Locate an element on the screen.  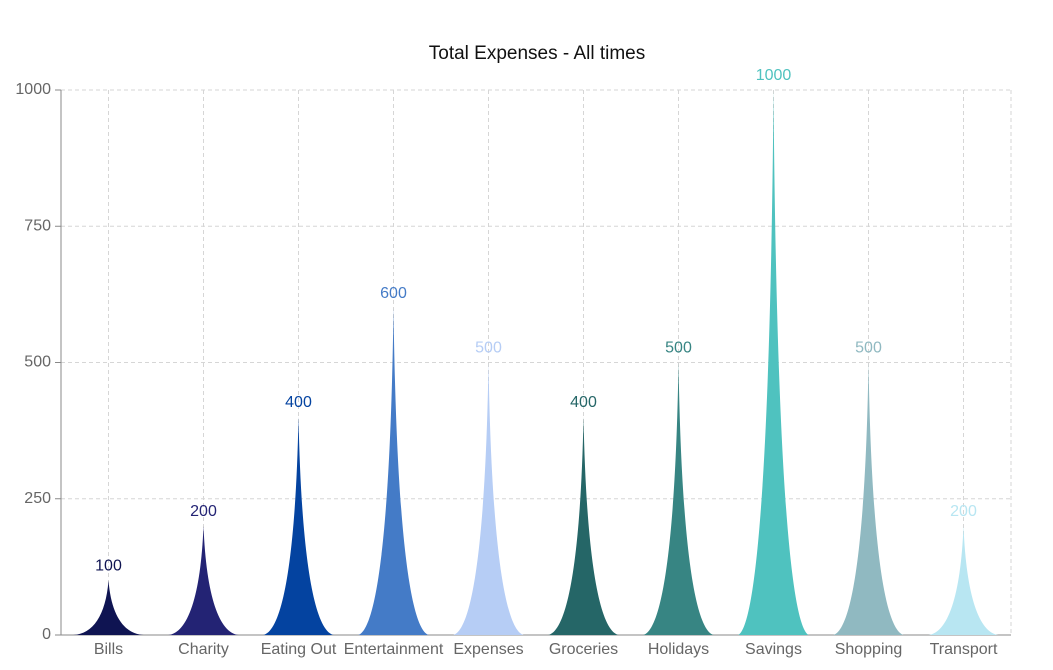
y-tick-label: 250 is located at coordinates (37, 498).